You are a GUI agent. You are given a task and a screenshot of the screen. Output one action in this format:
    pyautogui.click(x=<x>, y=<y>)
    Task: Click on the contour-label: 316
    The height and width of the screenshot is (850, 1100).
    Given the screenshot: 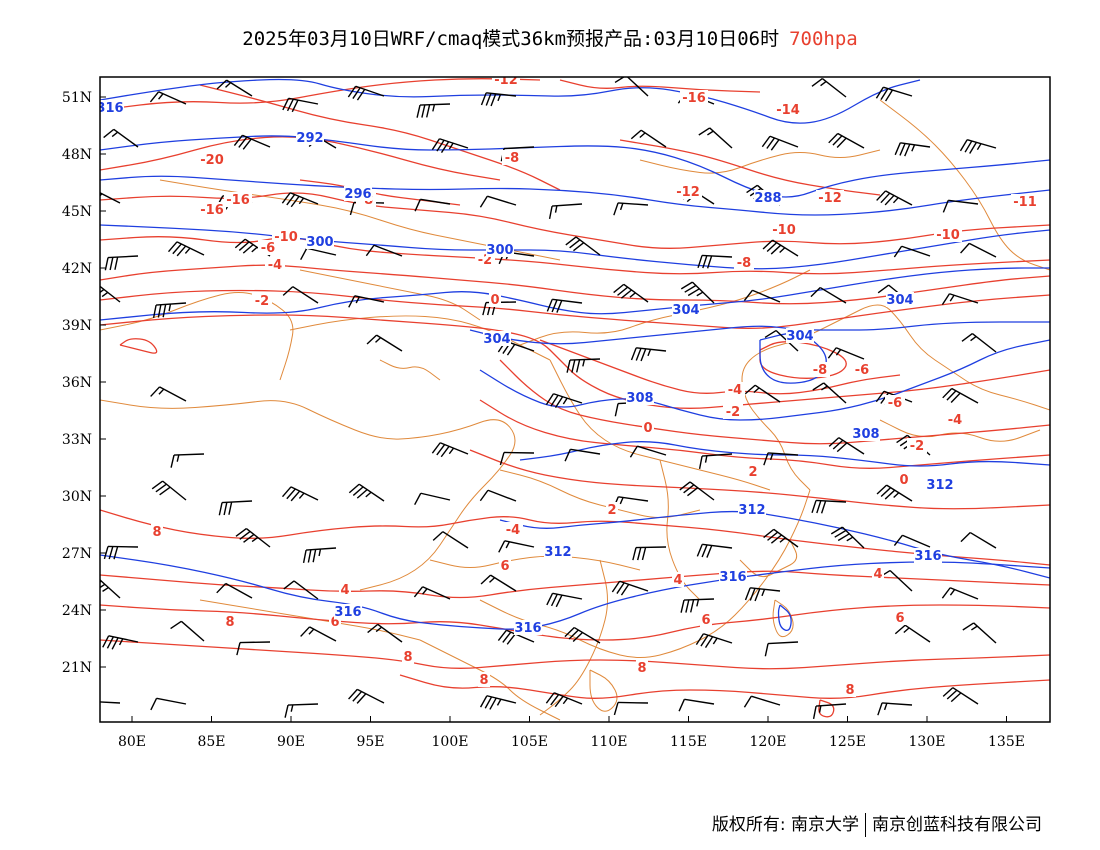 What is the action you would take?
    pyautogui.click(x=347, y=612)
    